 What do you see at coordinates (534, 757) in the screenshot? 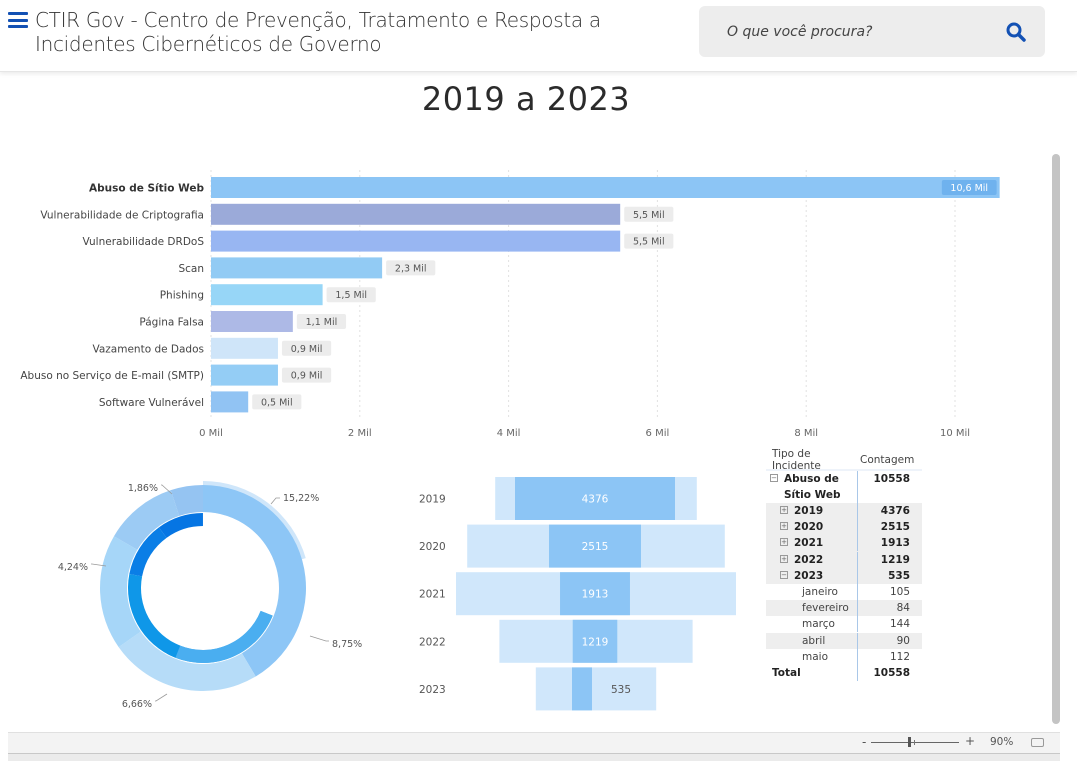
I see `page-navigation-bar` at bounding box center [534, 757].